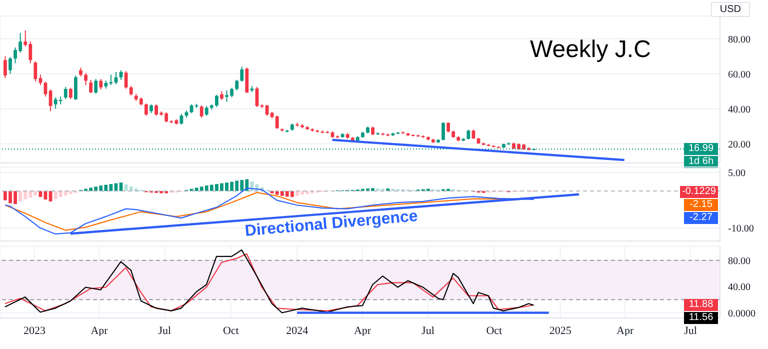 This screenshot has width=768, height=349. Describe the element at coordinates (742, 314) in the screenshot. I see `y-tick-label: 0.0000` at that location.